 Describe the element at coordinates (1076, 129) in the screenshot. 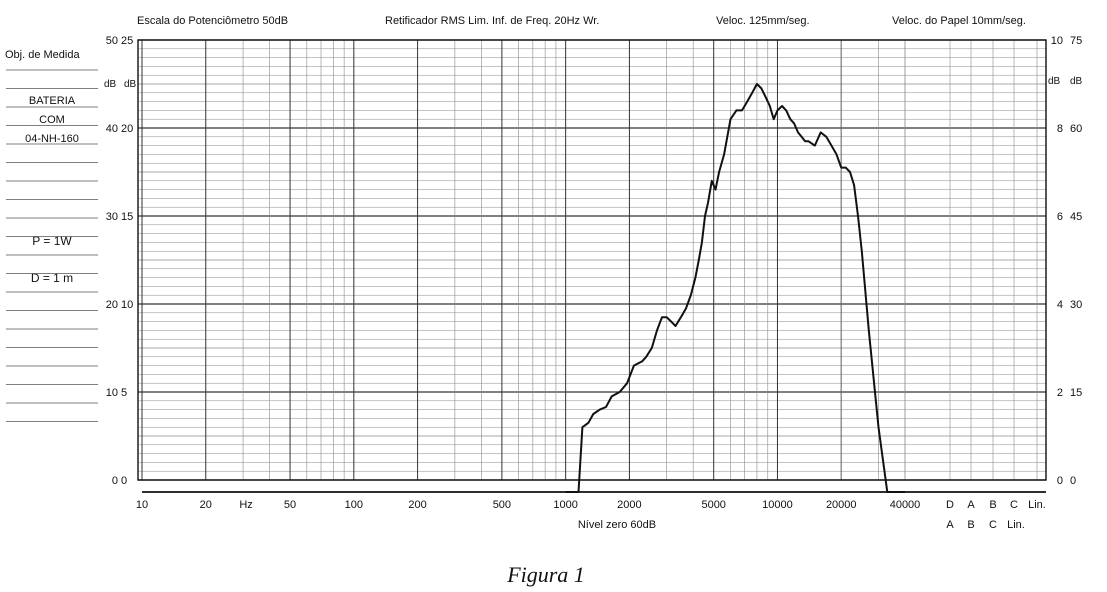

I see `right-outer-tick: 60` at that location.